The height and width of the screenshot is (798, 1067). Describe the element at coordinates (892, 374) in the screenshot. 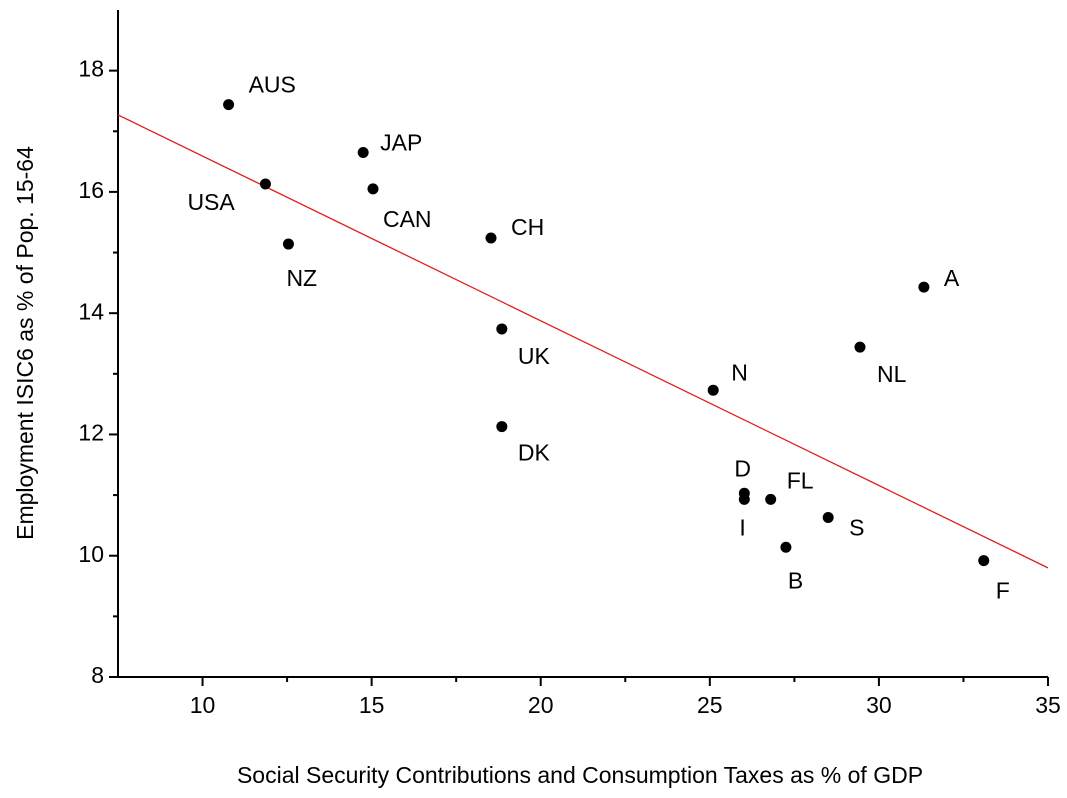

I see `point-label: NL` at that location.